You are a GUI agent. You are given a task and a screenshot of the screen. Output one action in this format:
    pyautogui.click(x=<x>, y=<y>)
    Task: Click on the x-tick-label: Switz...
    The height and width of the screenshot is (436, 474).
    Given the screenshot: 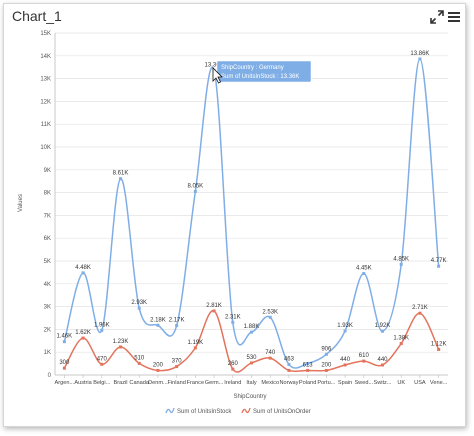 What is the action you would take?
    pyautogui.click(x=382, y=383)
    